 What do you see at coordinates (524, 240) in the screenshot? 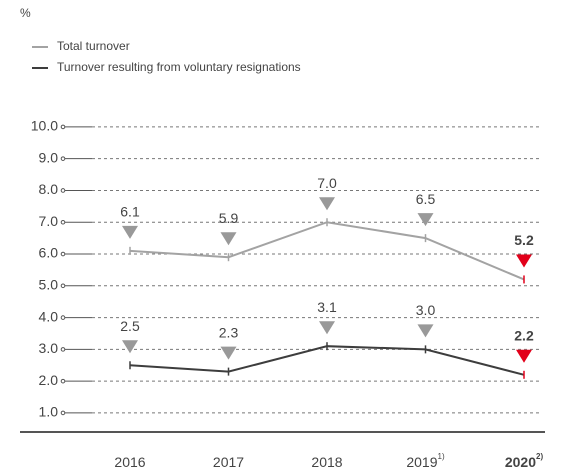
I see `data-label: 5.2` at bounding box center [524, 240].